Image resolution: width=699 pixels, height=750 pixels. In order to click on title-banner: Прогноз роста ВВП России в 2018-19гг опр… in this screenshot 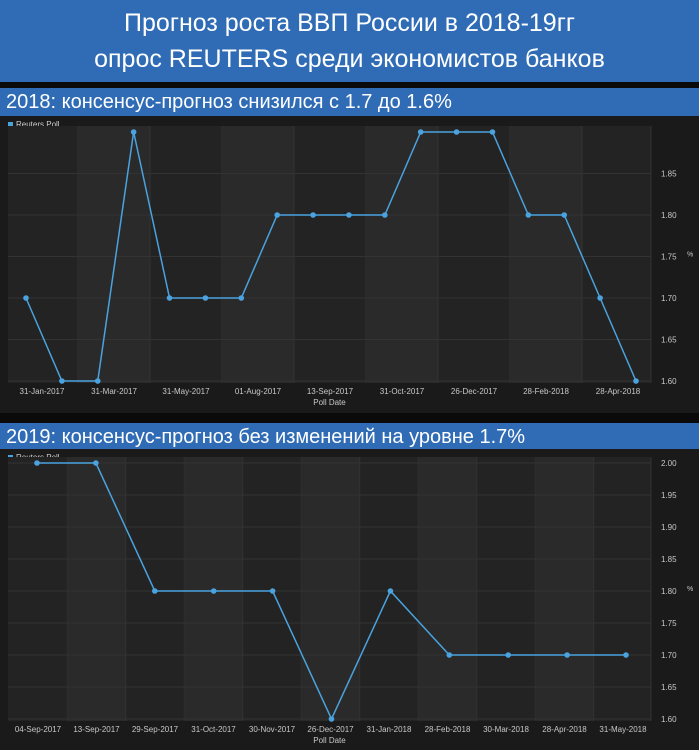, I will do `click(349, 41)`.